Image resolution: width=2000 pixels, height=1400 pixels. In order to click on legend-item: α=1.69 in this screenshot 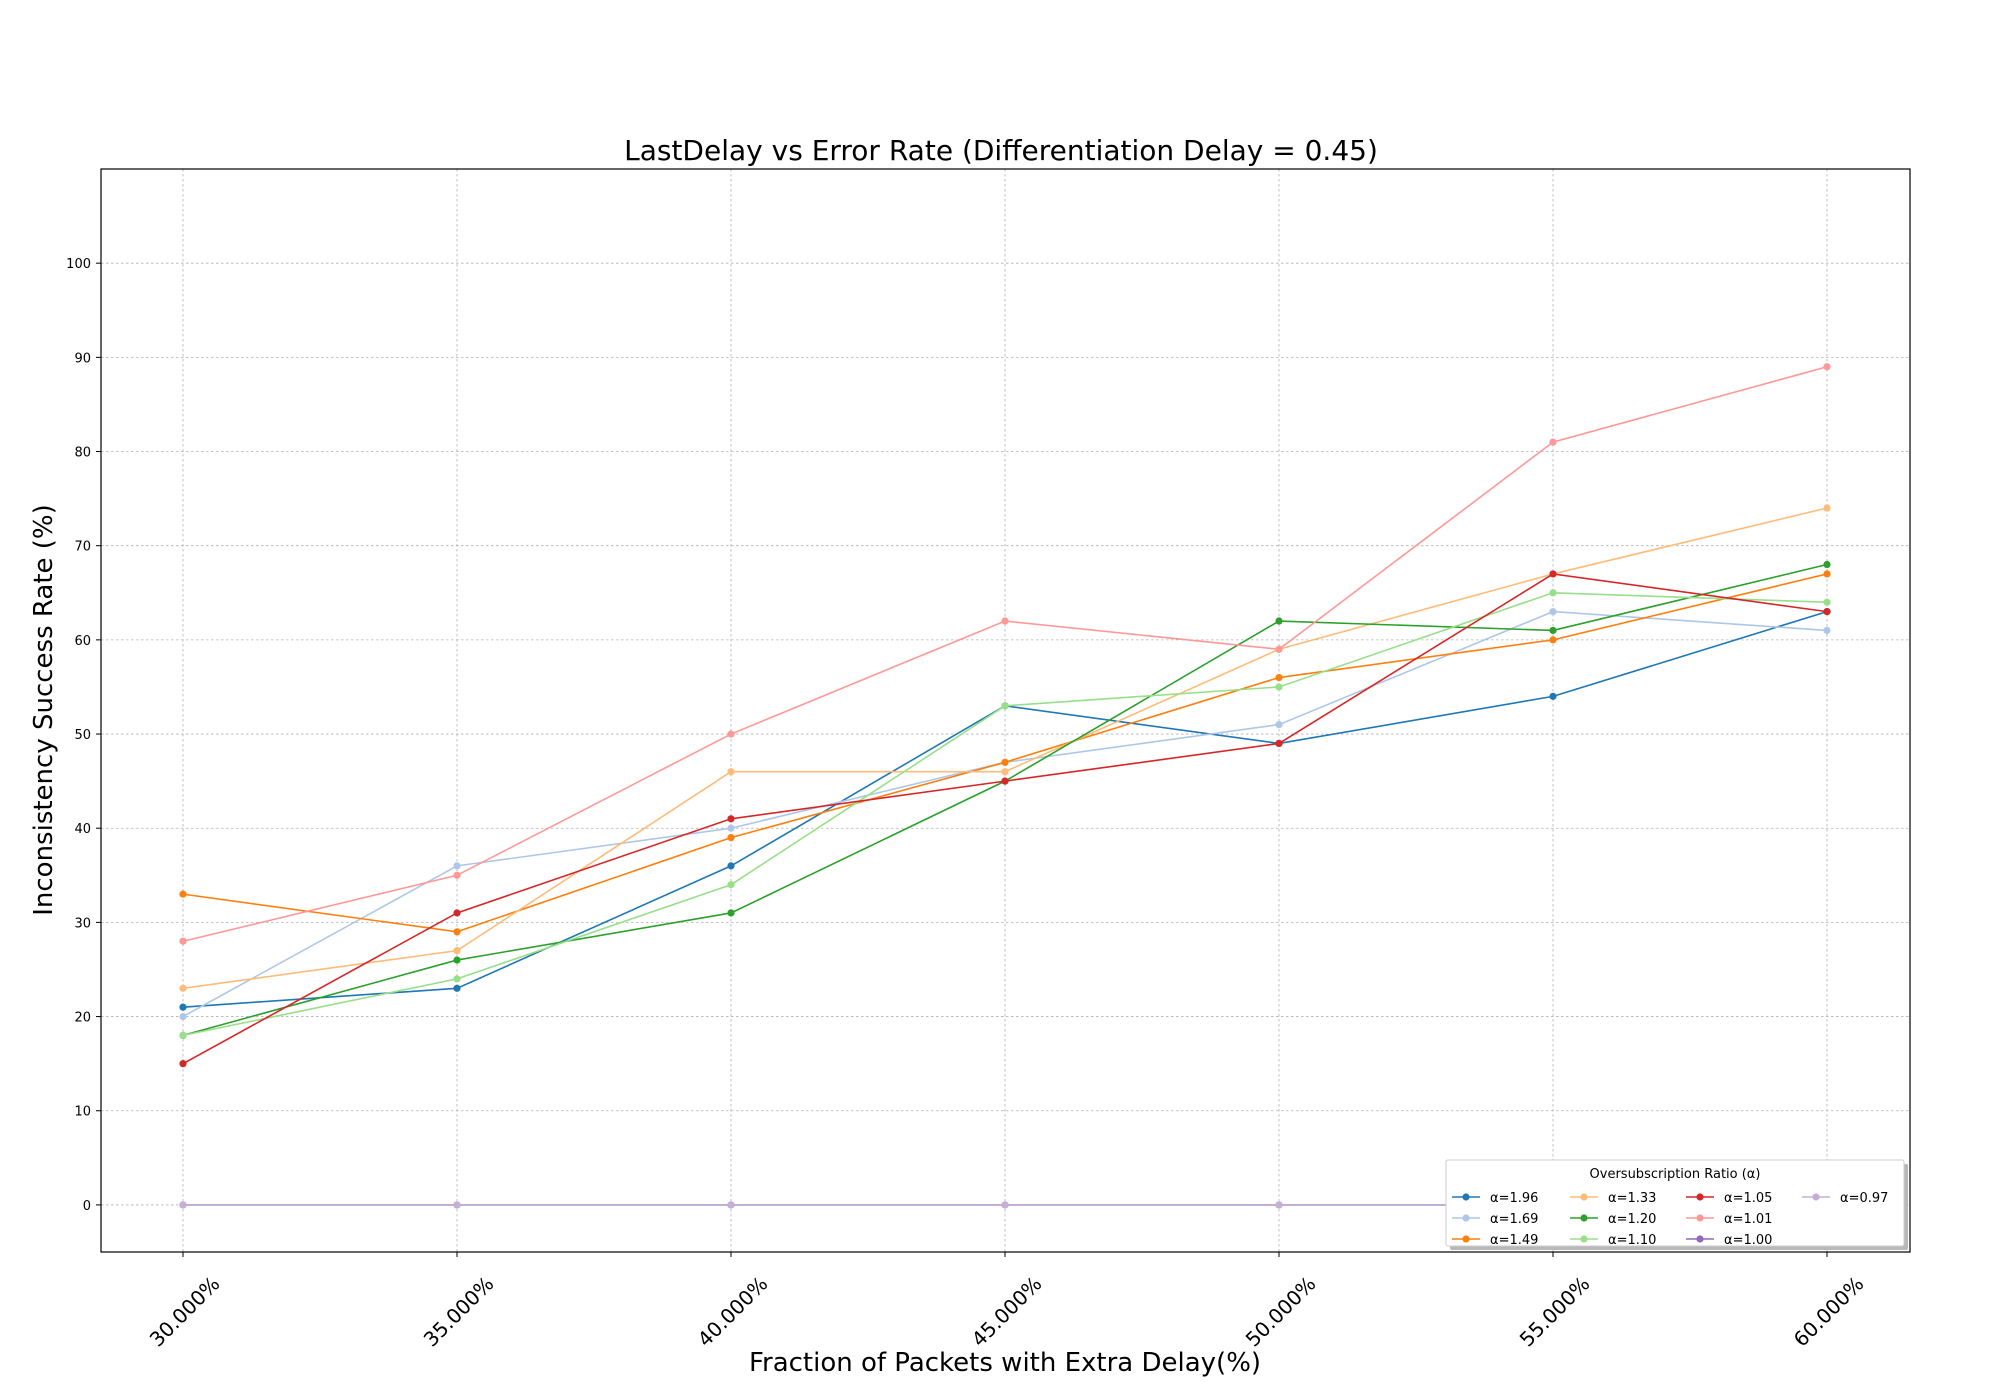, I will do `click(1495, 1219)`.